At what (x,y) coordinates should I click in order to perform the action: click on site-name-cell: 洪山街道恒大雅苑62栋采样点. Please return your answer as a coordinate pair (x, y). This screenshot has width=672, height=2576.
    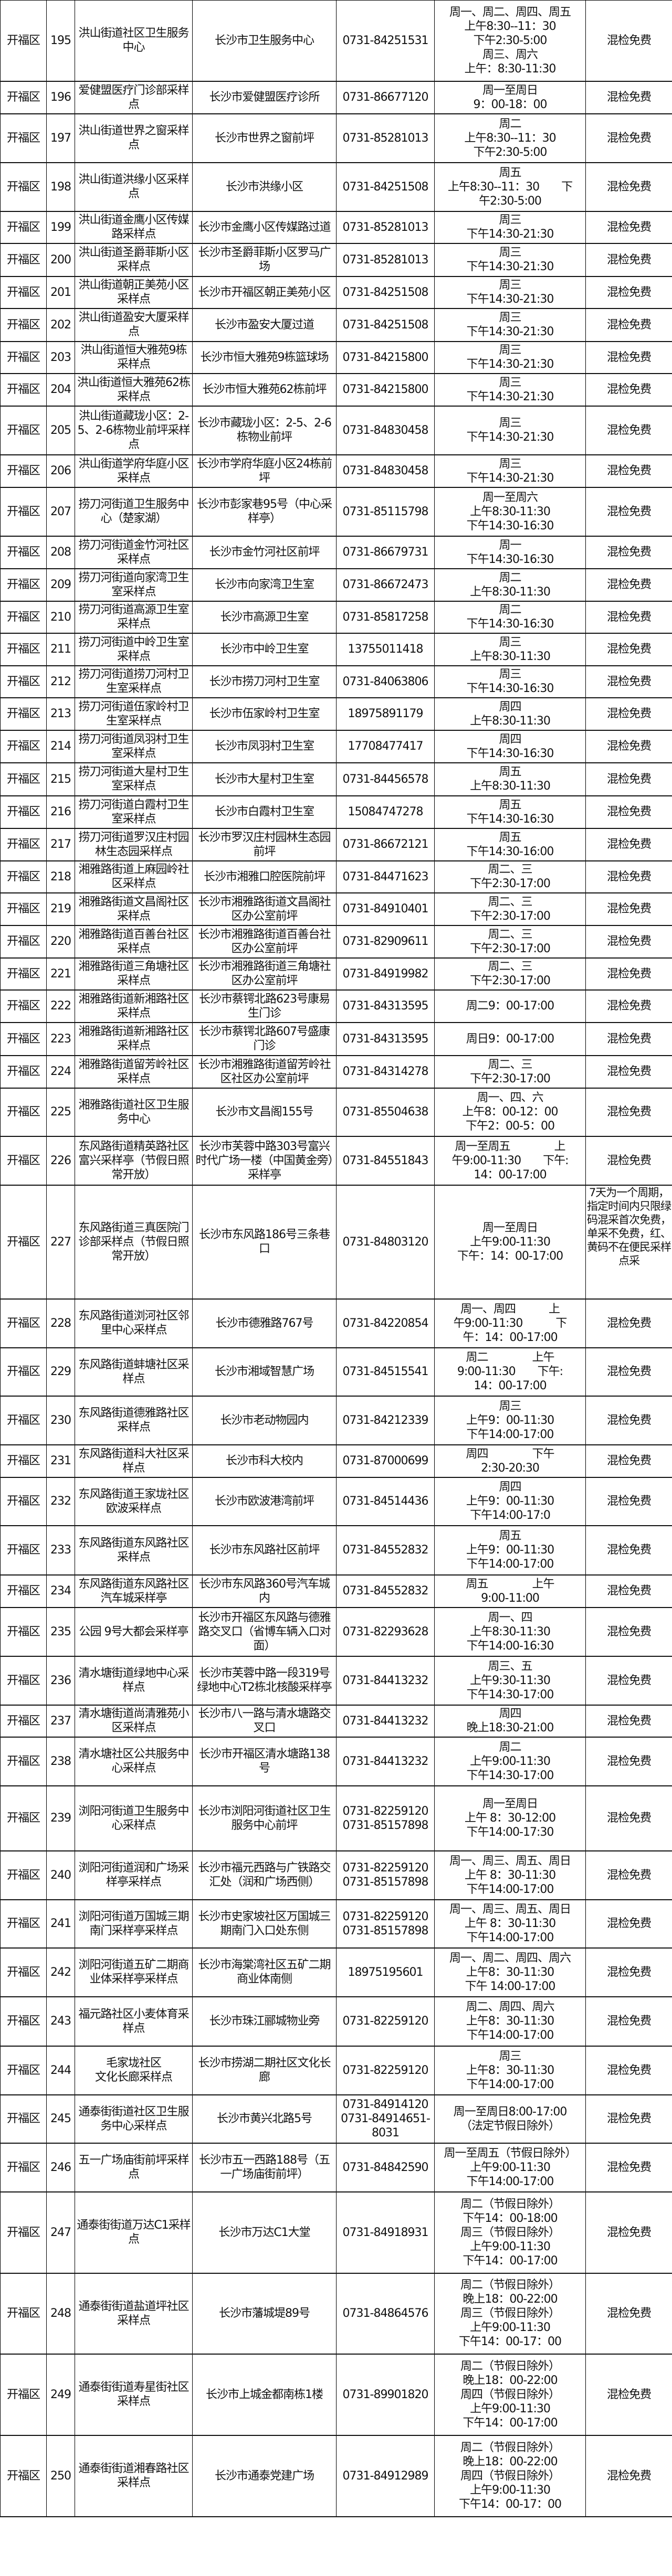
    Looking at the image, I should click on (134, 390).